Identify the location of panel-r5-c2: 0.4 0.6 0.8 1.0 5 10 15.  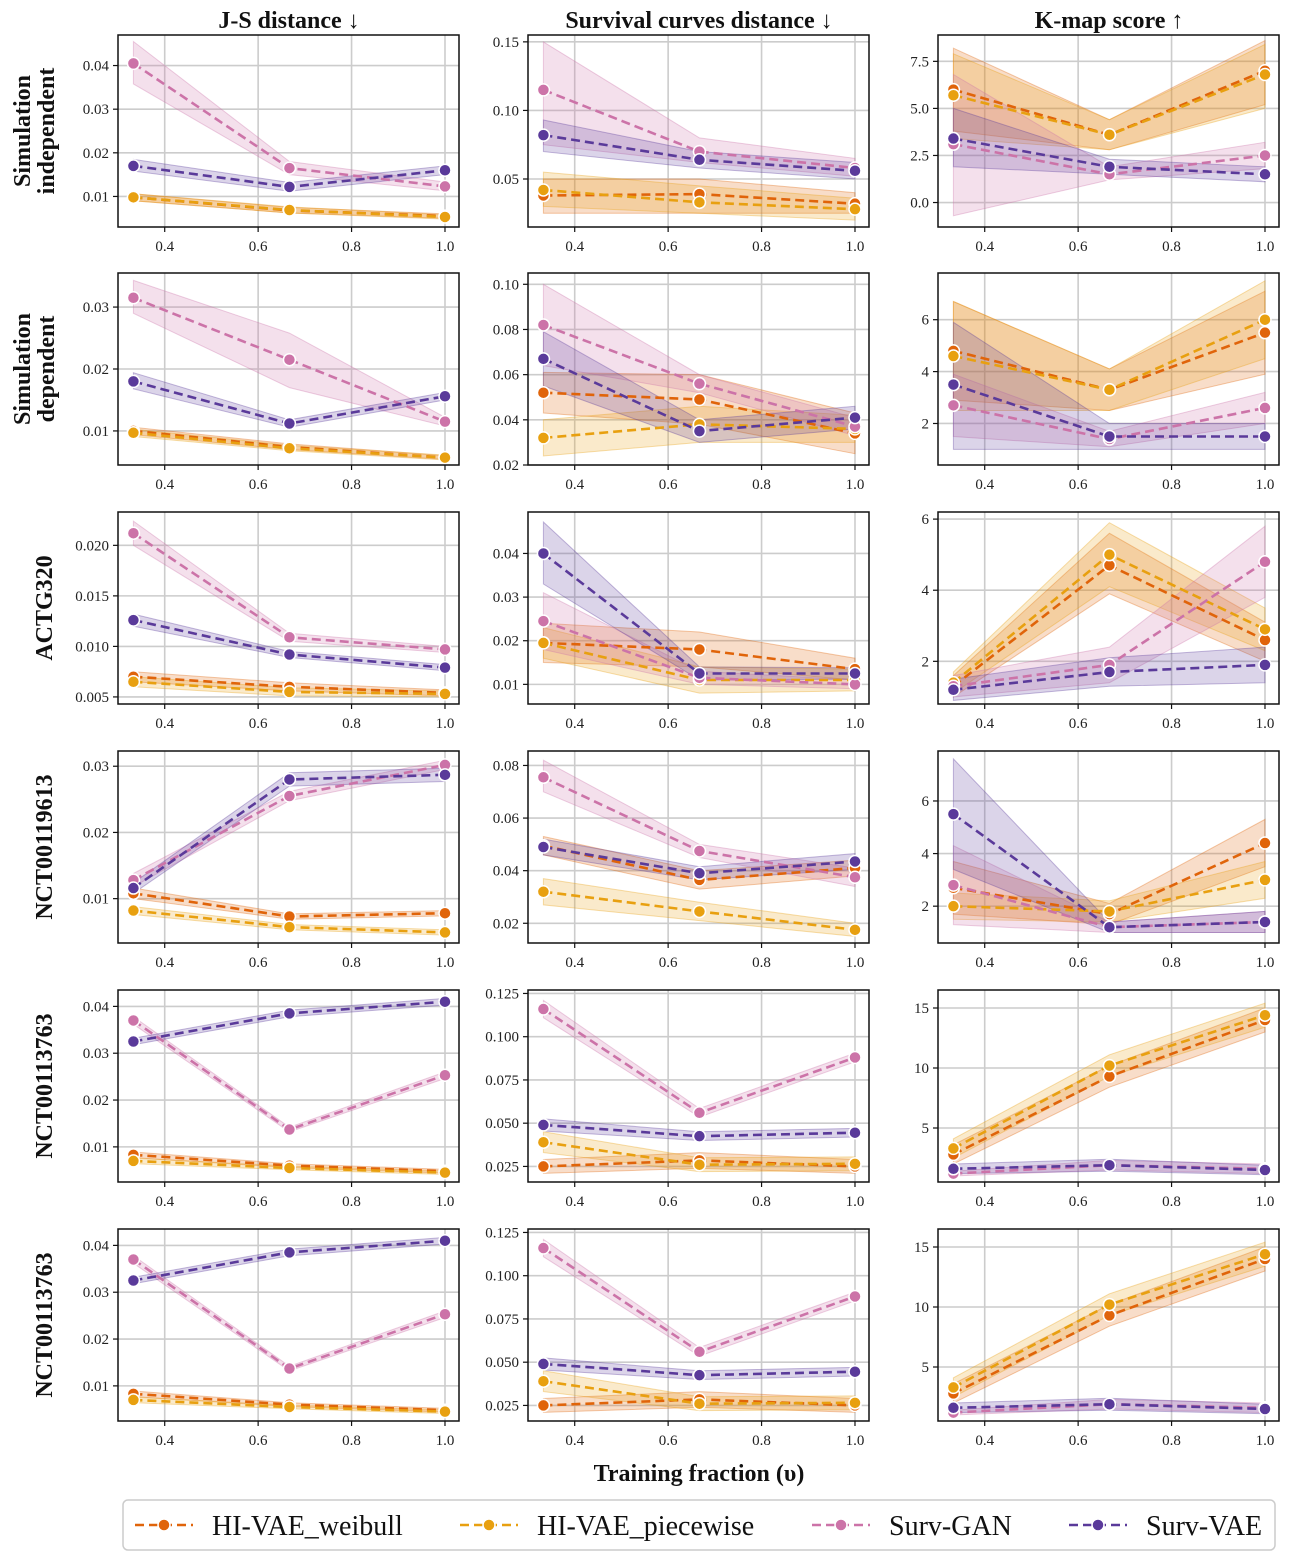
(1097, 1338).